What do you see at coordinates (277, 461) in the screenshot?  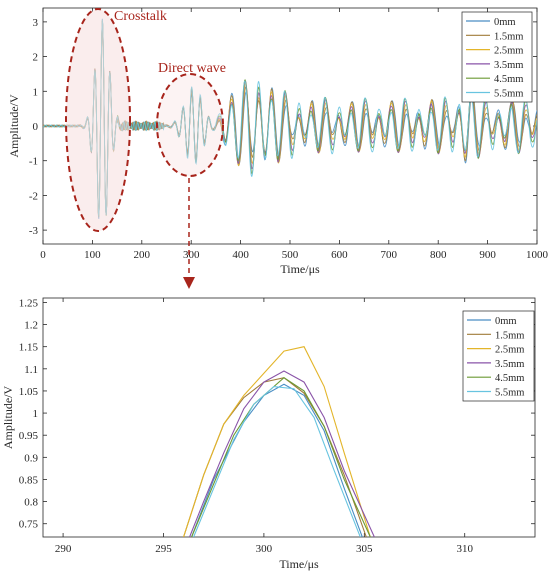 I see `bottom-series-line-5.5mm` at bounding box center [277, 461].